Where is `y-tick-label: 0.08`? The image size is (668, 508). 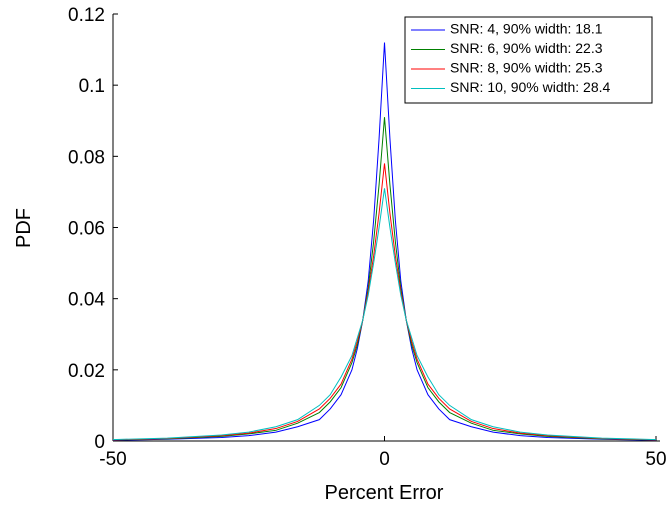
y-tick-label: 0.08 is located at coordinates (86, 157).